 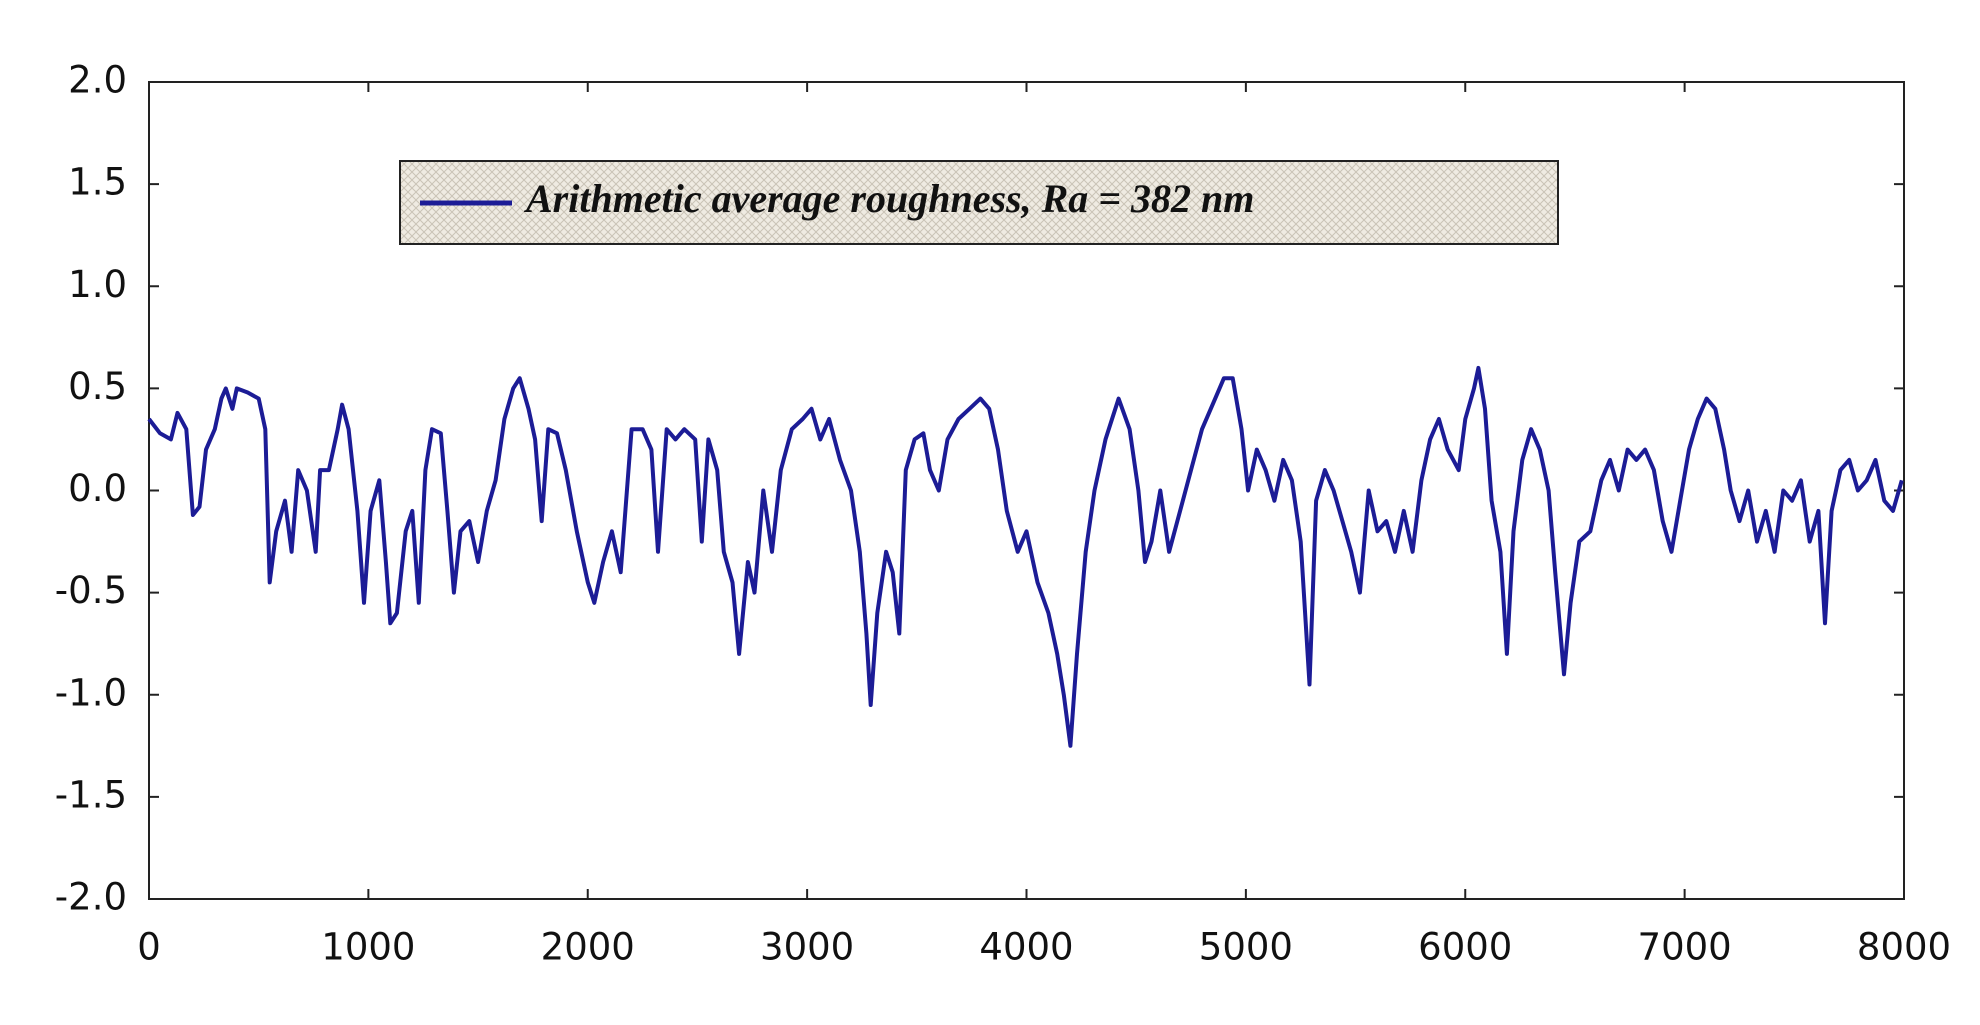 I want to click on y-tick-label: 1.5, so click(x=97, y=182).